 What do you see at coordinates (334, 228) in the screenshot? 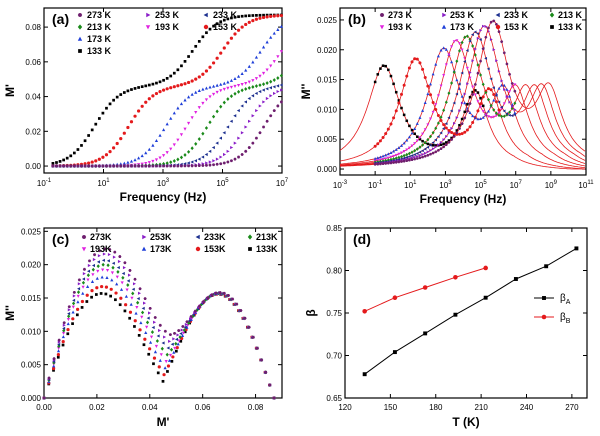
I see `y-tick-label: 0.85` at bounding box center [334, 228].